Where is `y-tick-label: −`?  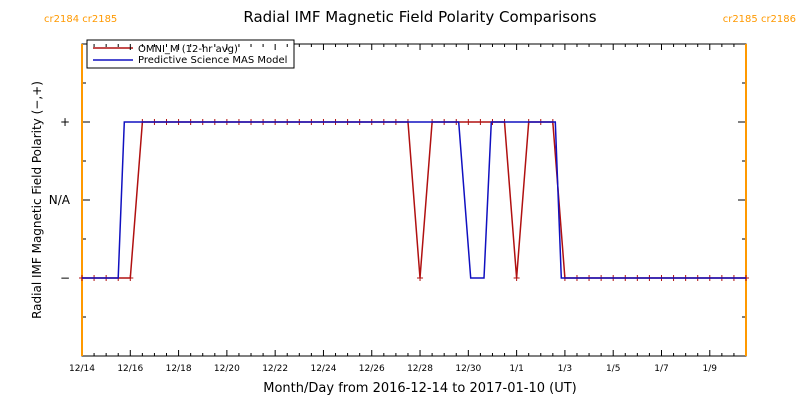
y-tick-label: − is located at coordinates (65, 278).